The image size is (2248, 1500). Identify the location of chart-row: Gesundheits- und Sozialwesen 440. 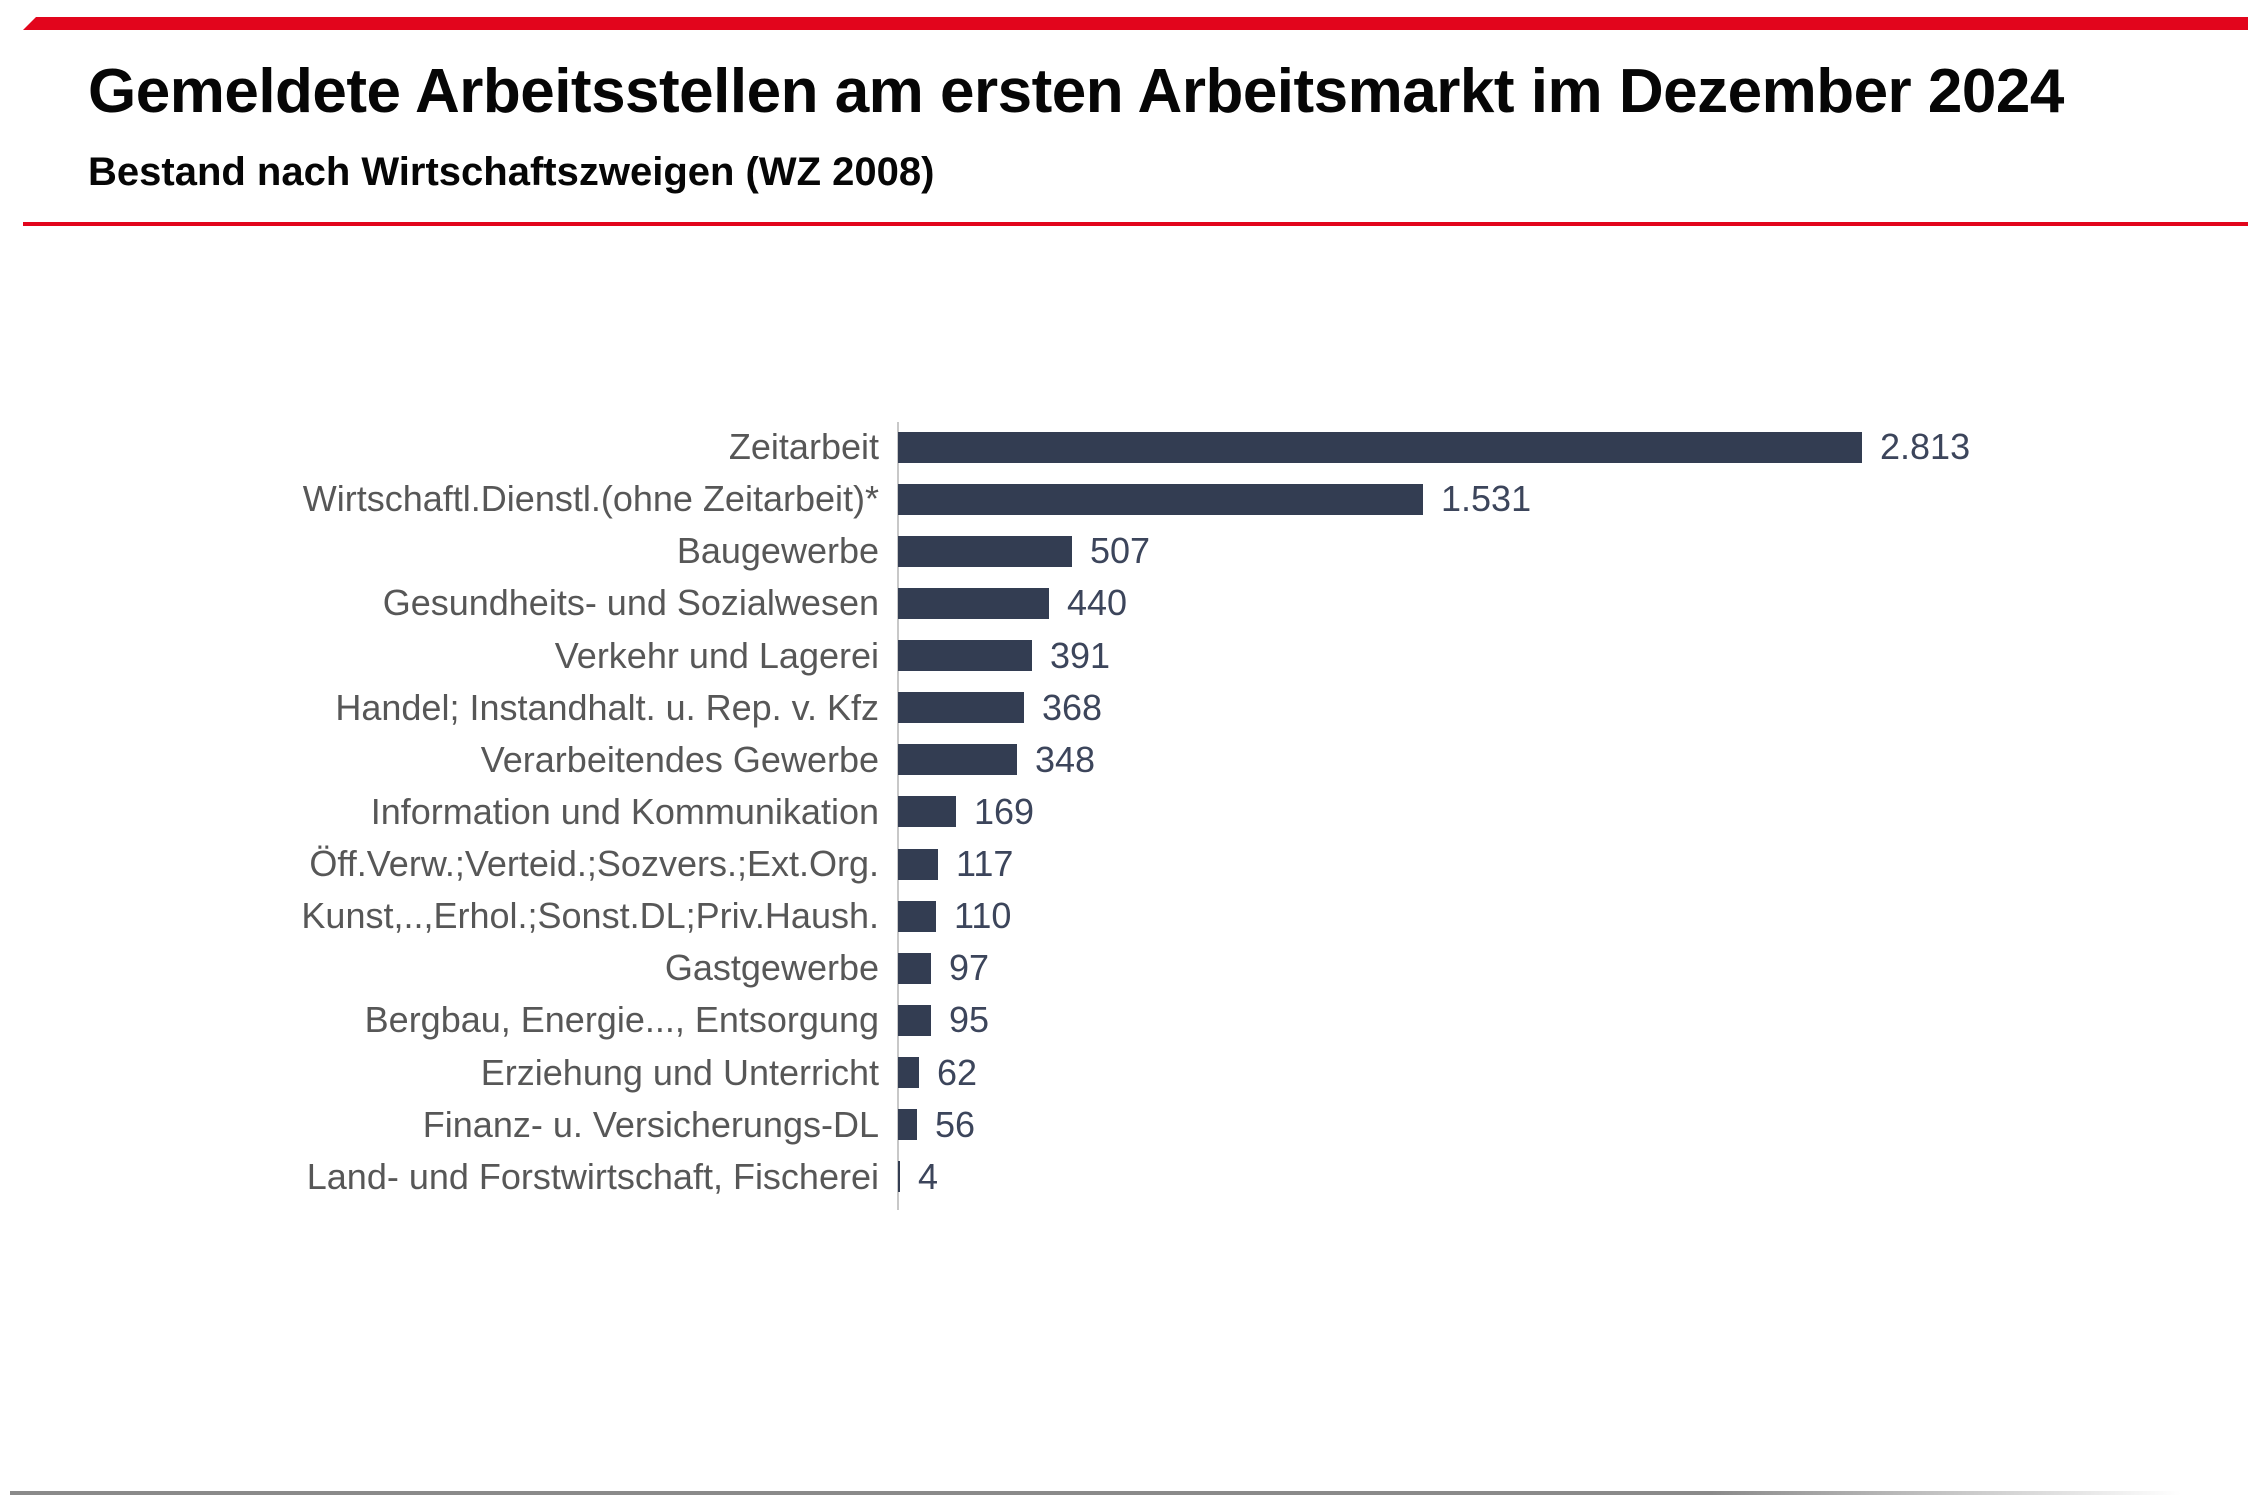
(1124, 603).